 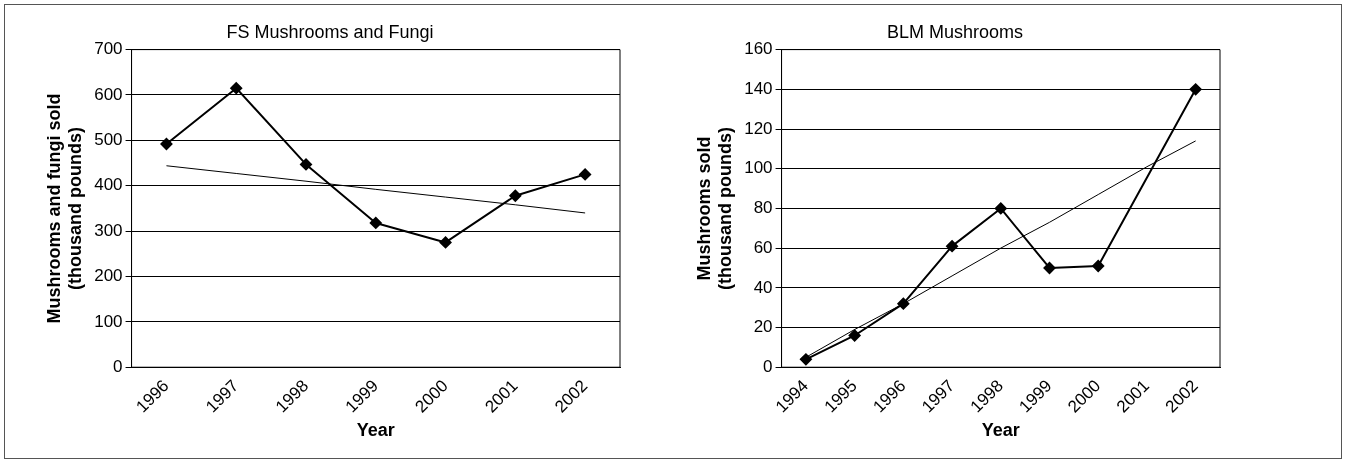 What do you see at coordinates (108, 49) in the screenshot?
I see `y-tick-label: 700` at bounding box center [108, 49].